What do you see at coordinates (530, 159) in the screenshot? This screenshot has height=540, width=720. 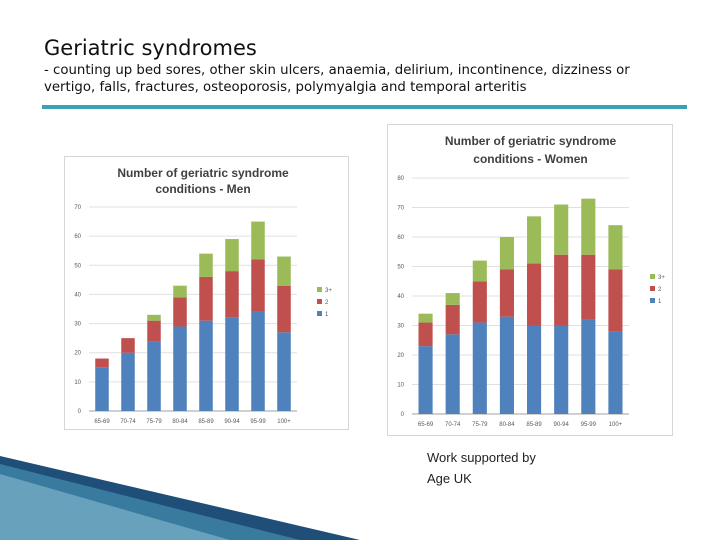 I see `chart-title-line-2: conditions - Women` at bounding box center [530, 159].